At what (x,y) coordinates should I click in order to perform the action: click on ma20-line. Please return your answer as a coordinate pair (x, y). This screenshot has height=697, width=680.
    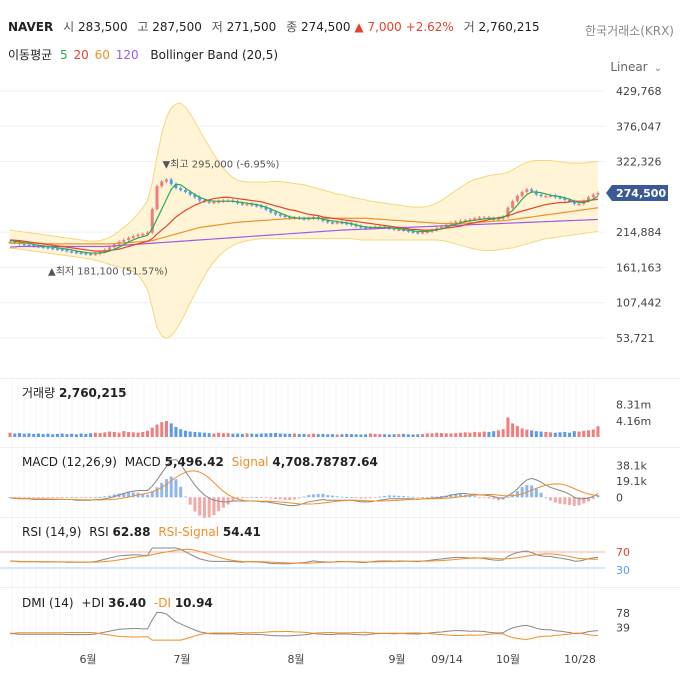
    Looking at the image, I should click on (304, 224).